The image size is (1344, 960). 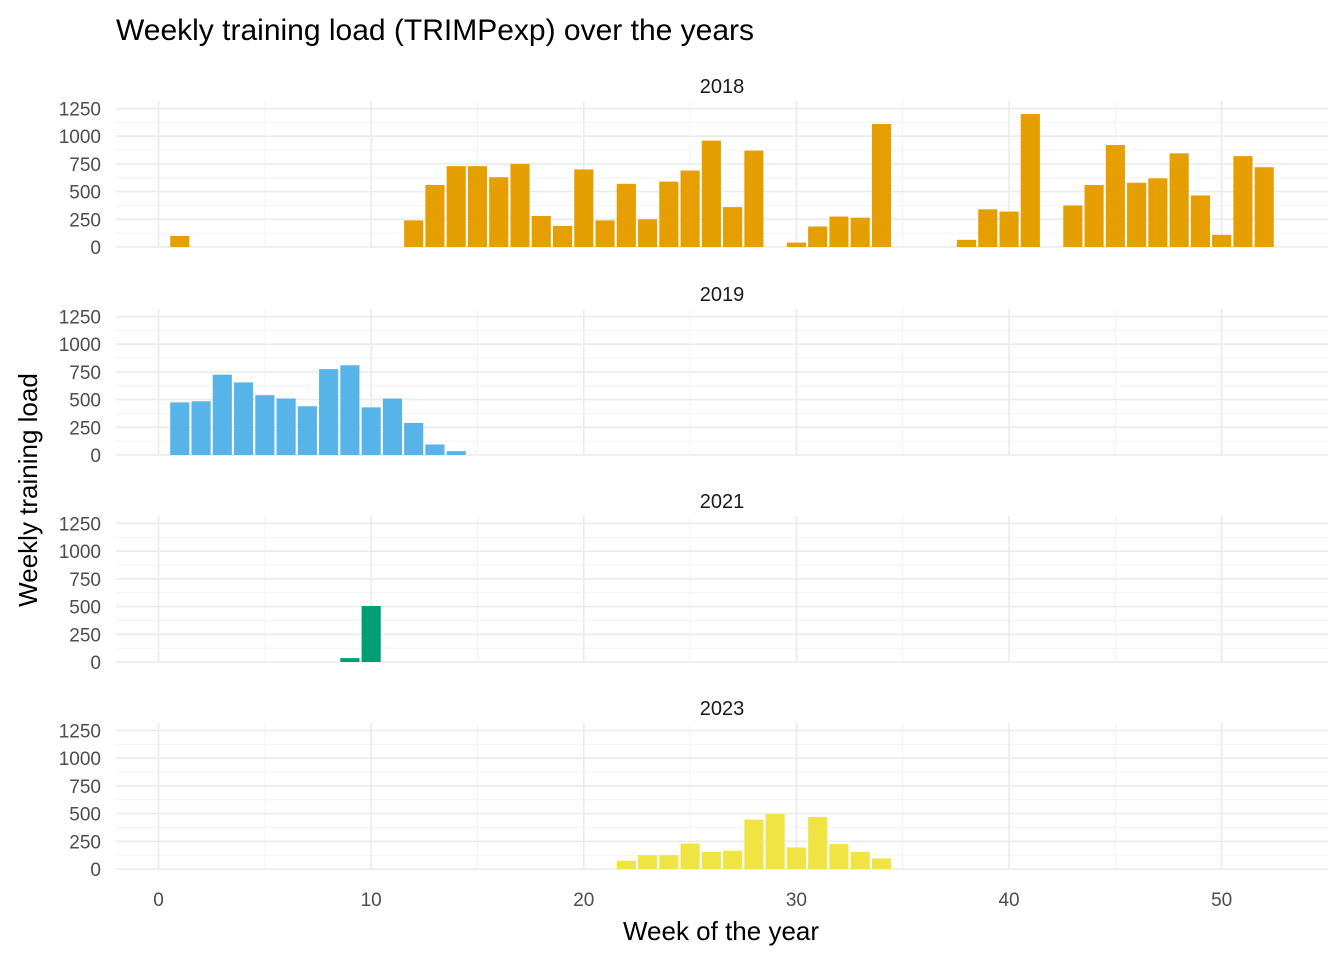 What do you see at coordinates (722, 502) in the screenshot?
I see `facet-label: 2021` at bounding box center [722, 502].